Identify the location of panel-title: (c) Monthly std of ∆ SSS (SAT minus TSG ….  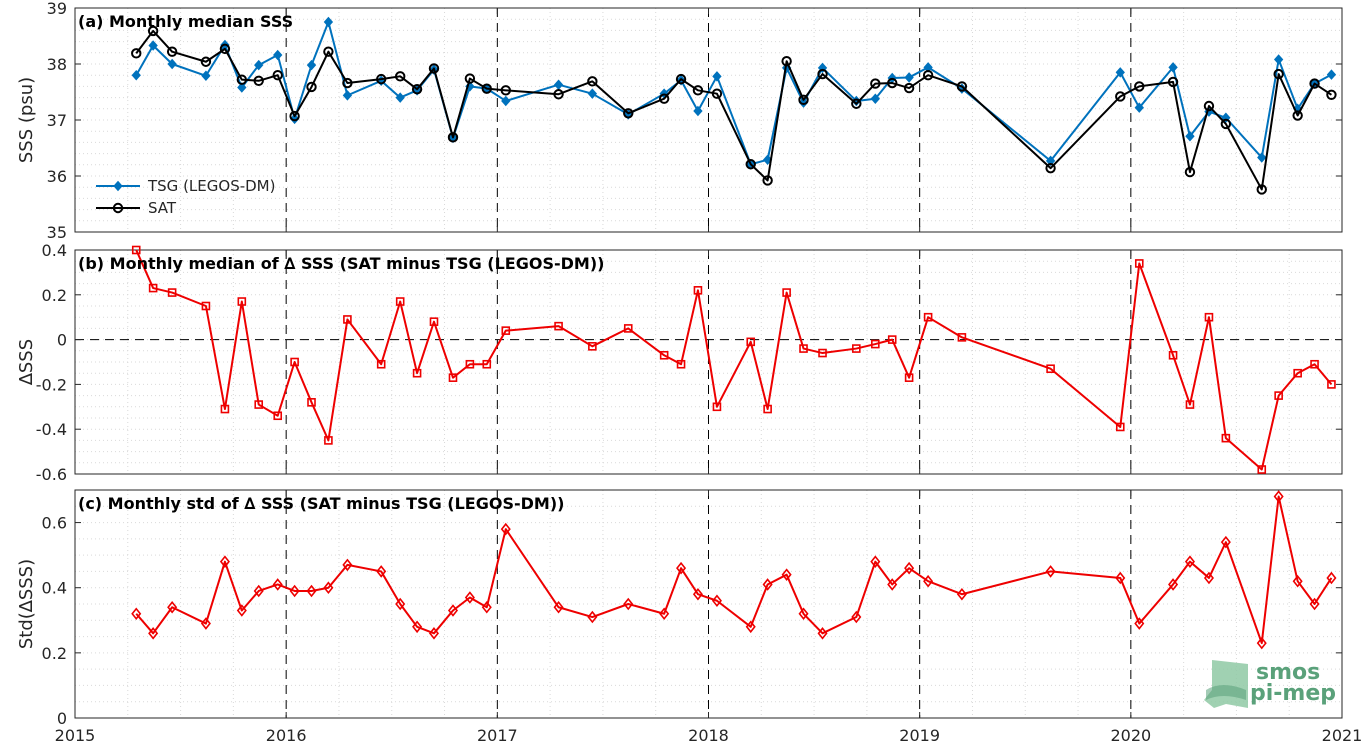
(321, 503).